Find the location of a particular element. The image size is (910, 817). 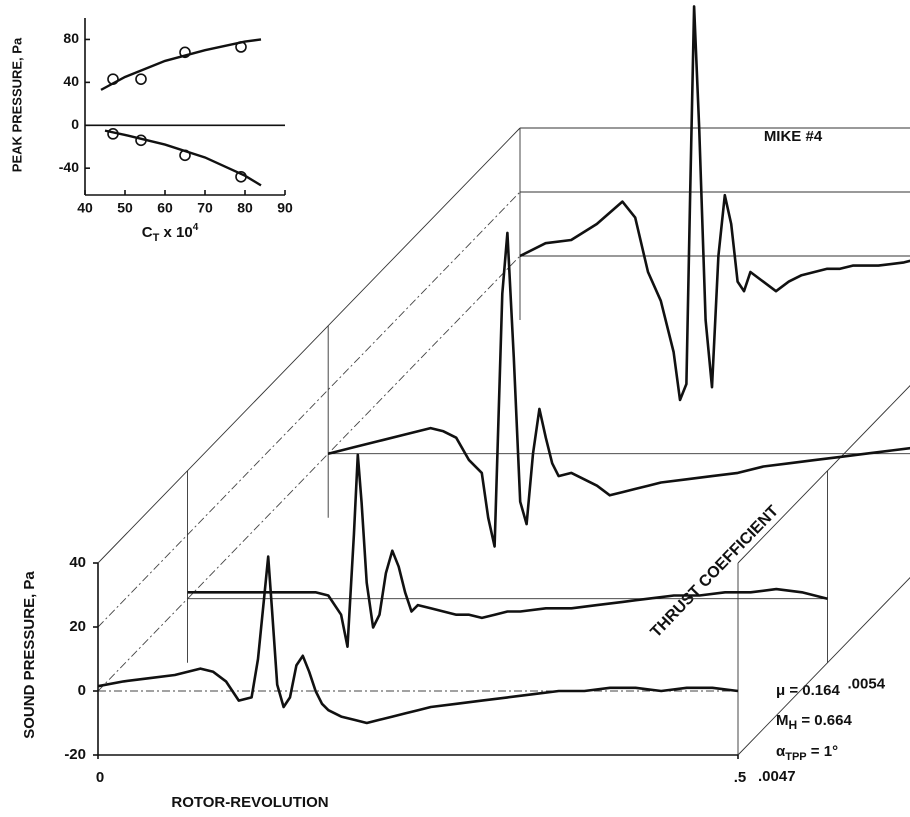

label-sup: 4 is located at coordinates (196, 227).